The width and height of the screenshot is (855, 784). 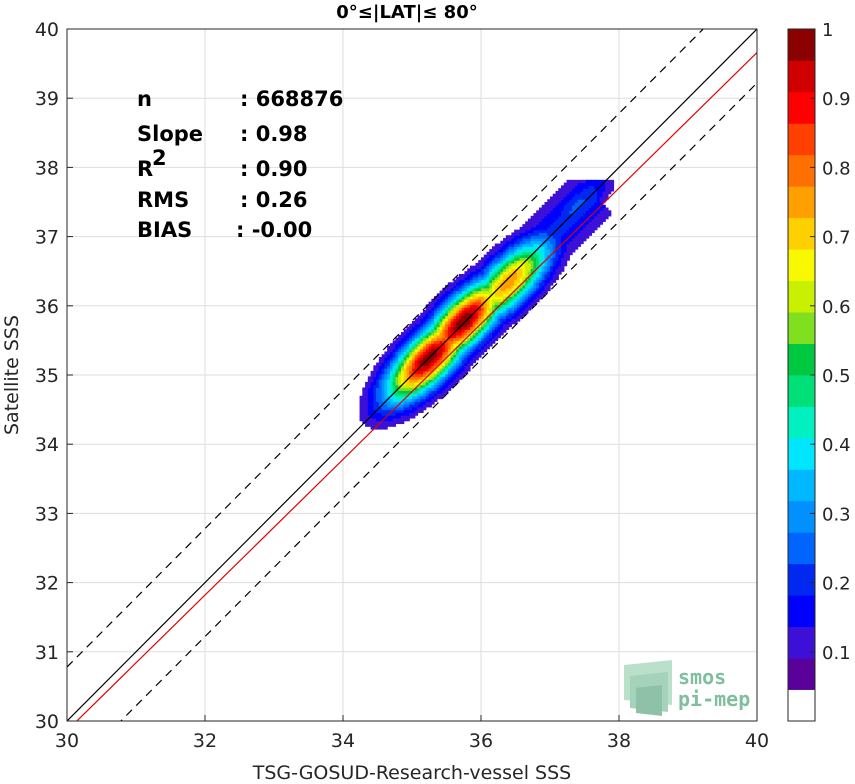 I want to click on y-tick-label: 34, so click(x=47, y=445).